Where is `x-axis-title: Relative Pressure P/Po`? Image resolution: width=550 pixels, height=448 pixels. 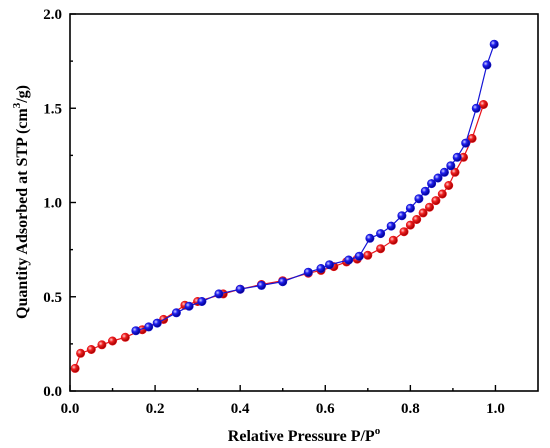 x-axis-title: Relative Pressure P/Po is located at coordinates (304, 435).